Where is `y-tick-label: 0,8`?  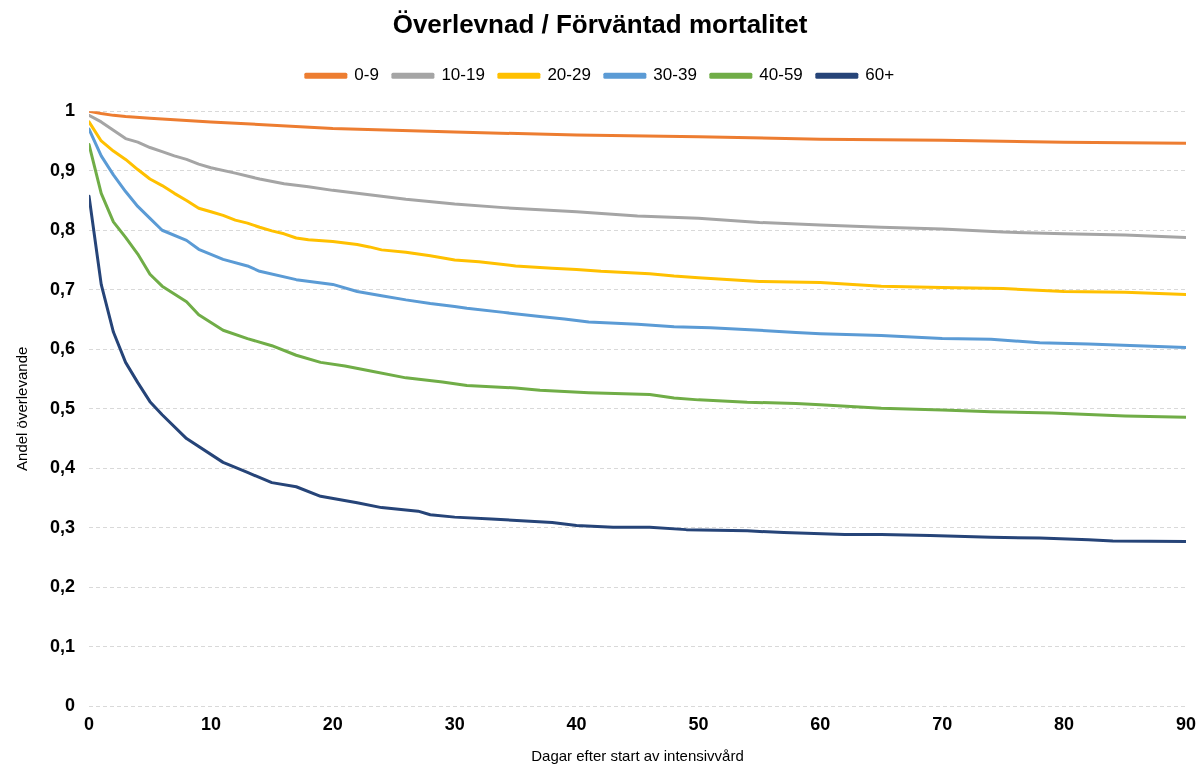
y-tick-label: 0,8 is located at coordinates (62, 229).